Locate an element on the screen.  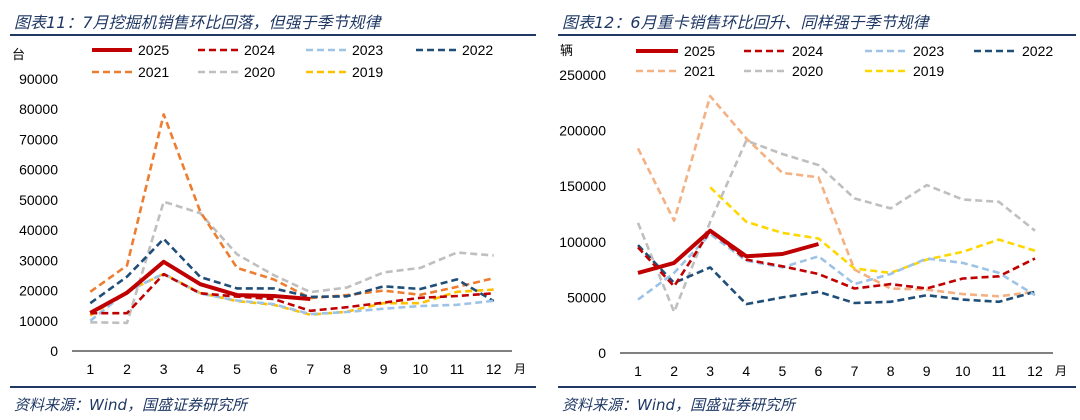
y-tick-label: 60000 is located at coordinates (38, 170).